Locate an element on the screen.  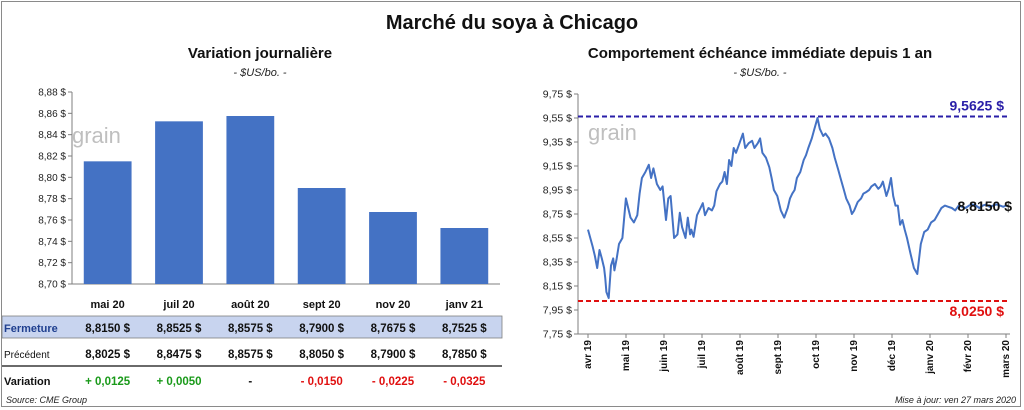
bar-y-tick-label: 8,78 $ is located at coordinates (52, 199).